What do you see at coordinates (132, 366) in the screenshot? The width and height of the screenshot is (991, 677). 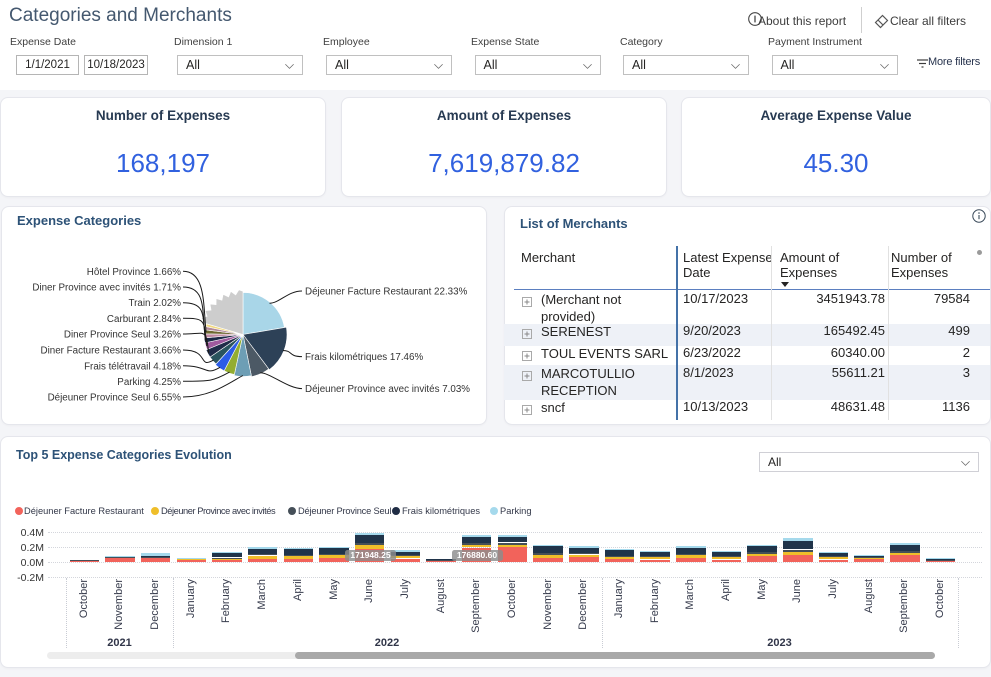 I see `svg-text: Frais télétravail 4.18%` at bounding box center [132, 366].